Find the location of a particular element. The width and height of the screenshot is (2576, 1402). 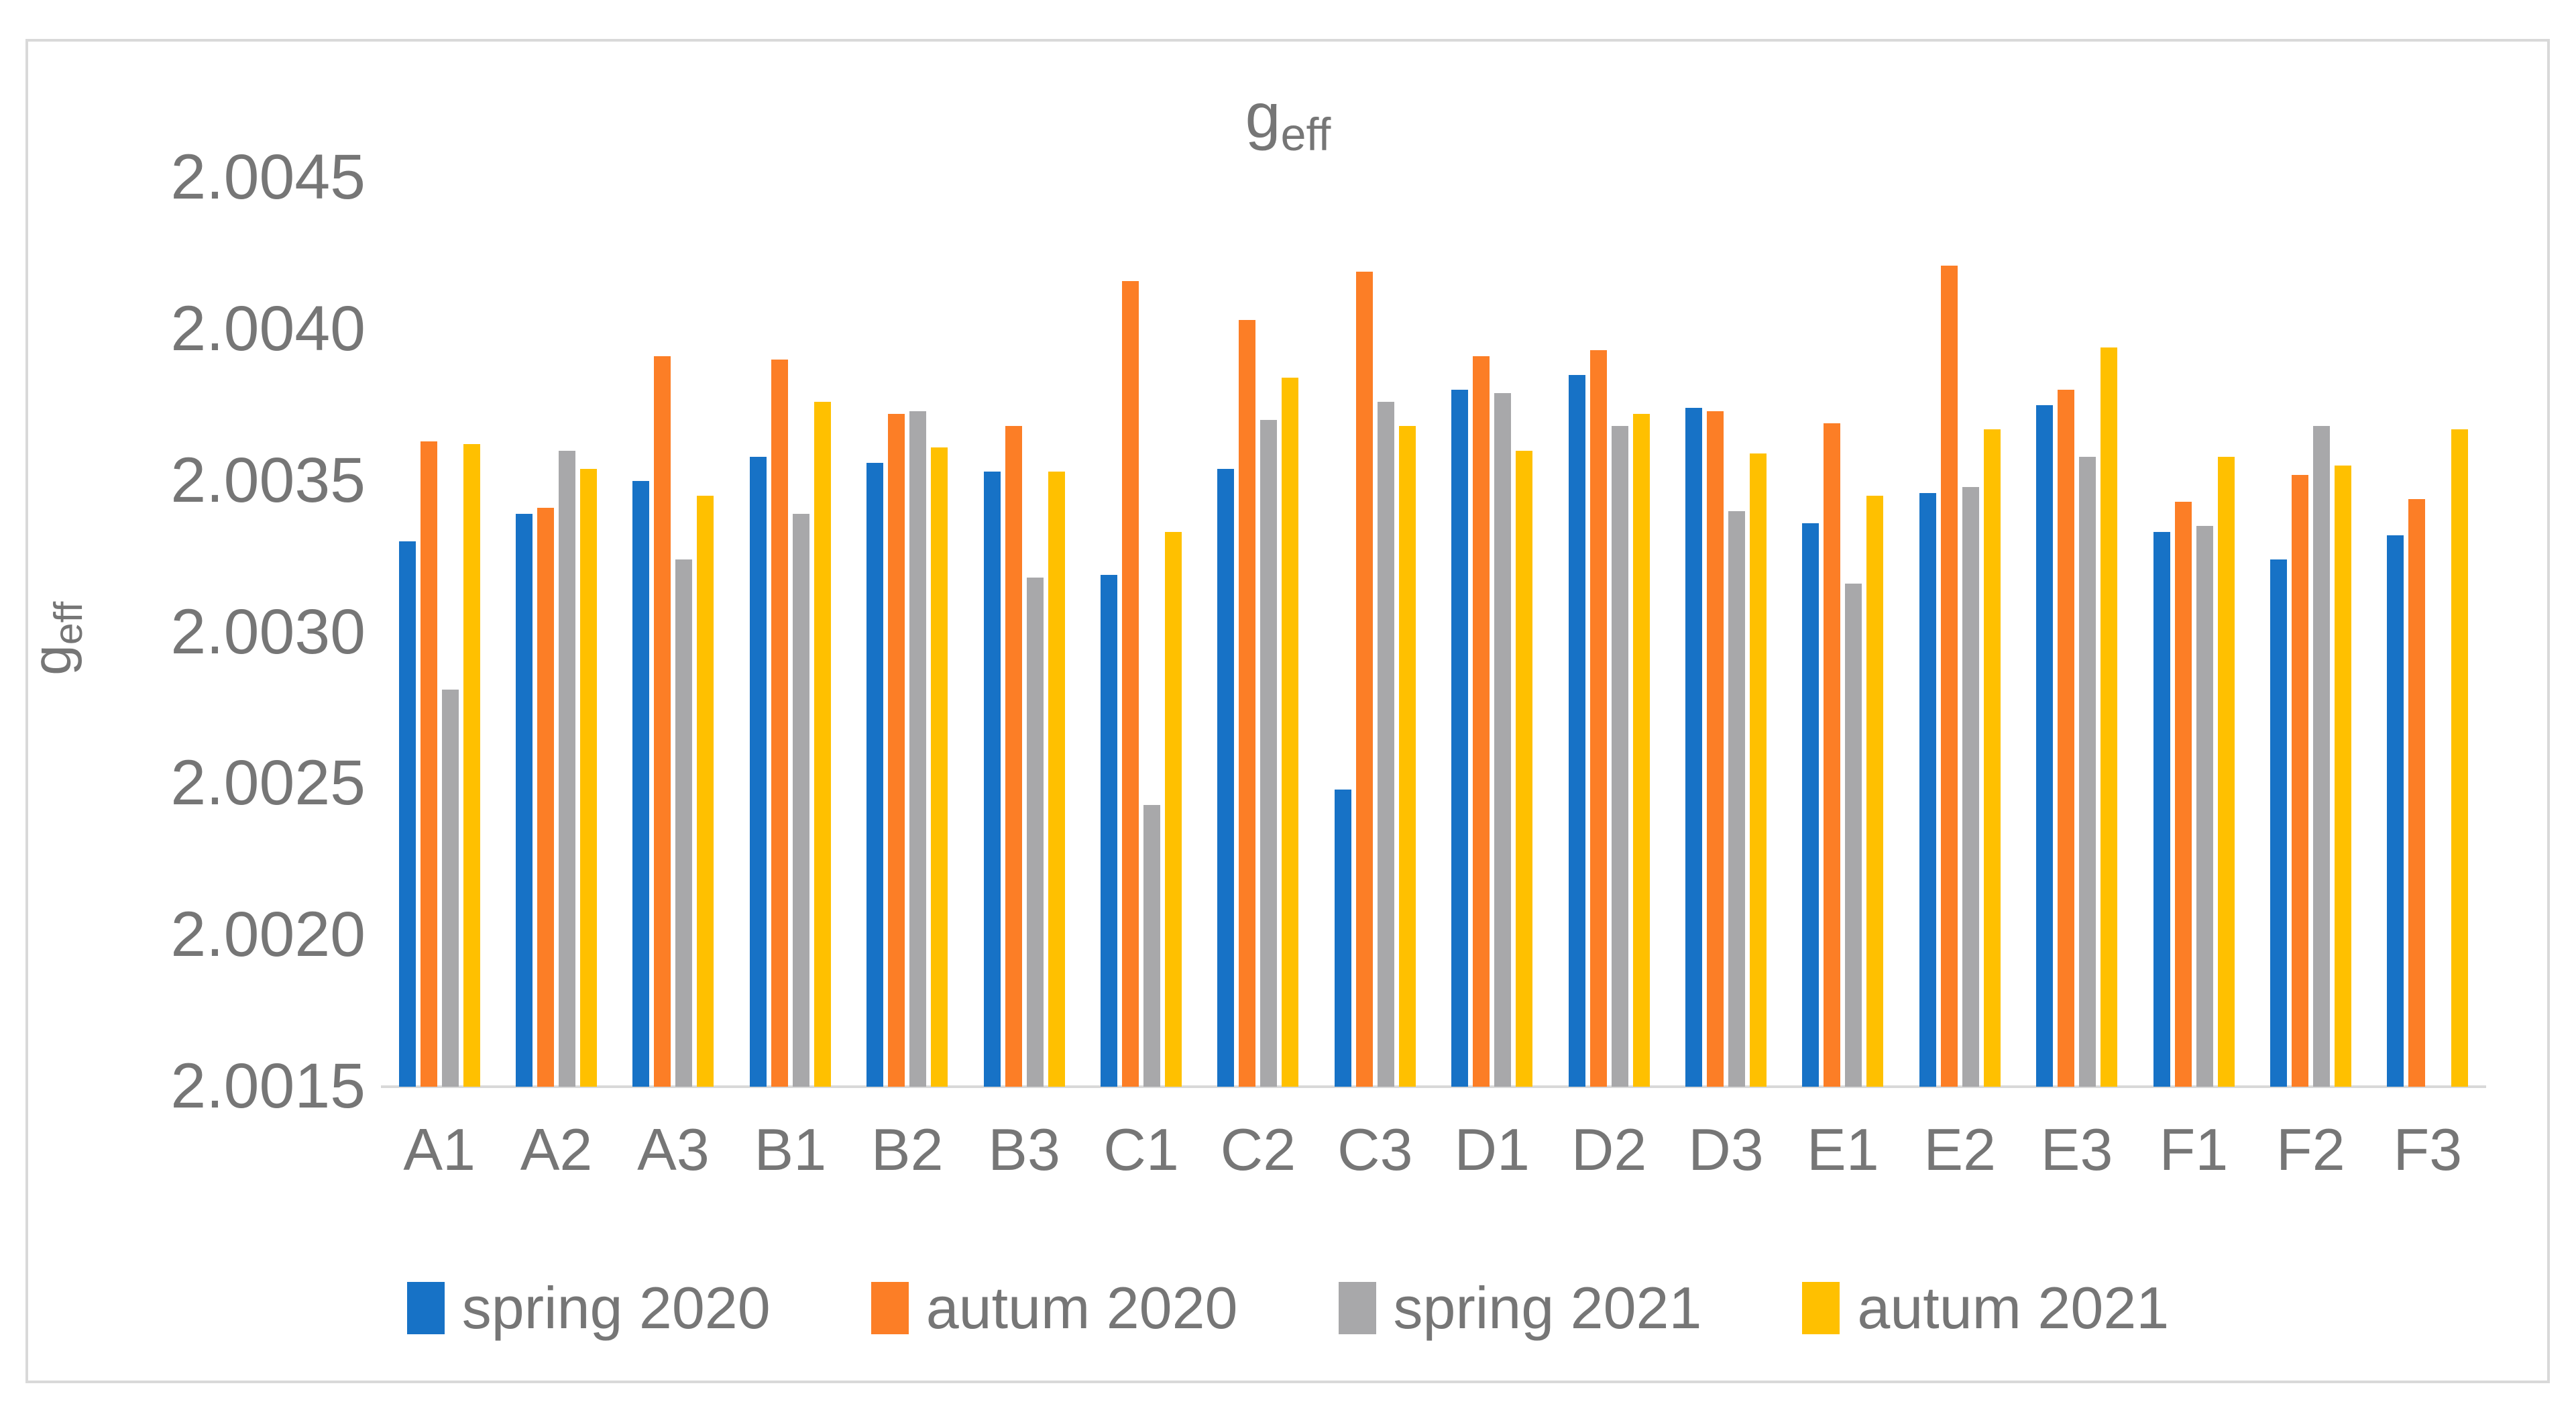

bar-spring-2020-A3 is located at coordinates (641, 784).